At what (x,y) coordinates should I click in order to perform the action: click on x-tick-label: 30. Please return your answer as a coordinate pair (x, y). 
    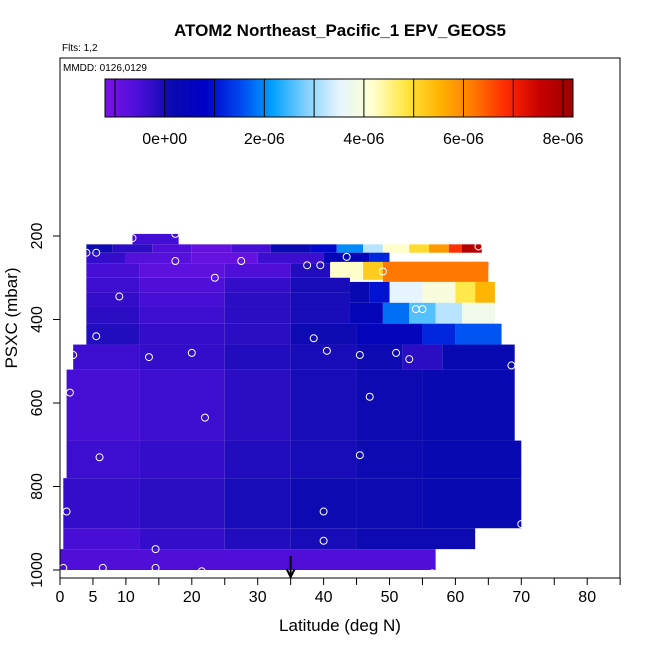
    Looking at the image, I should click on (258, 597).